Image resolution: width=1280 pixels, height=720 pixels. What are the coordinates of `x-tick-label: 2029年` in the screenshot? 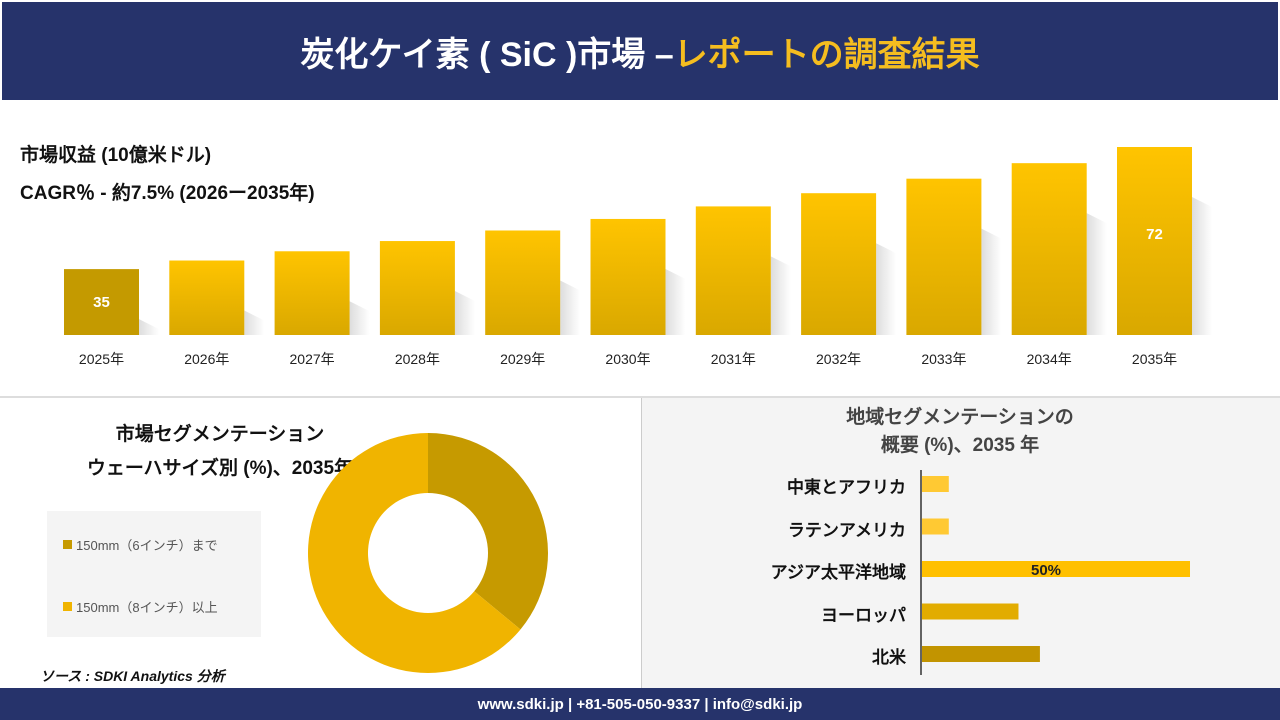 It's located at (522, 359).